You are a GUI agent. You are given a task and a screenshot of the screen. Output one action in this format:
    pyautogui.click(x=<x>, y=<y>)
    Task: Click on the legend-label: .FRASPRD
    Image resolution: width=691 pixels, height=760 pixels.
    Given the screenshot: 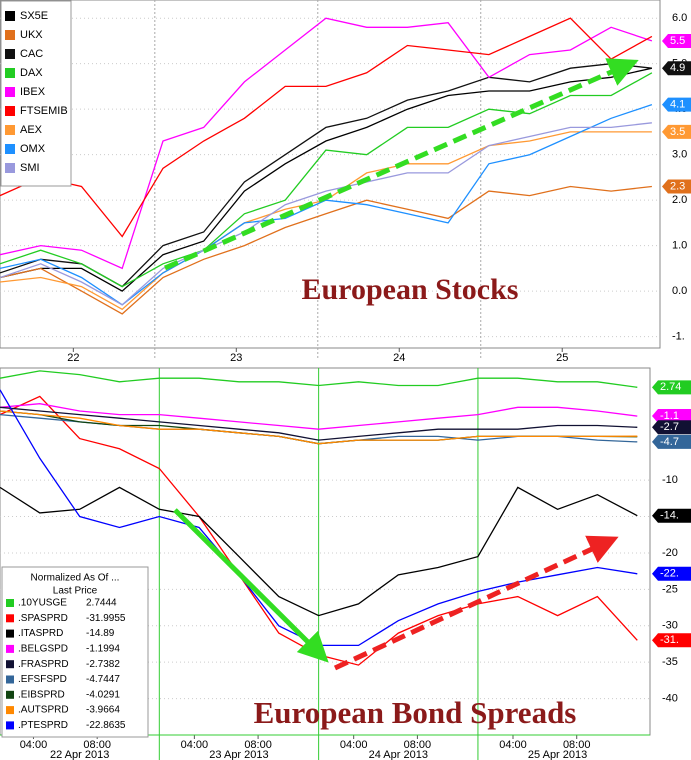 What is the action you would take?
    pyautogui.click(x=43, y=664)
    